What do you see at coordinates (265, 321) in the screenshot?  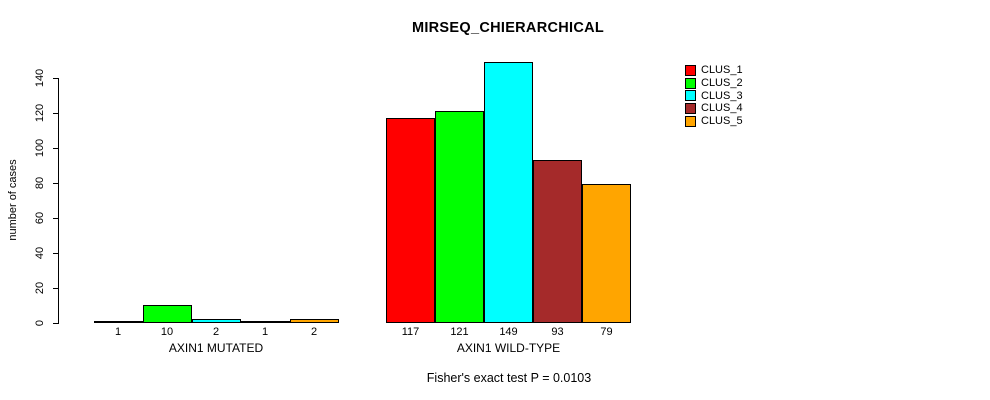 I see `bar-clus_4-mutated` at bounding box center [265, 321].